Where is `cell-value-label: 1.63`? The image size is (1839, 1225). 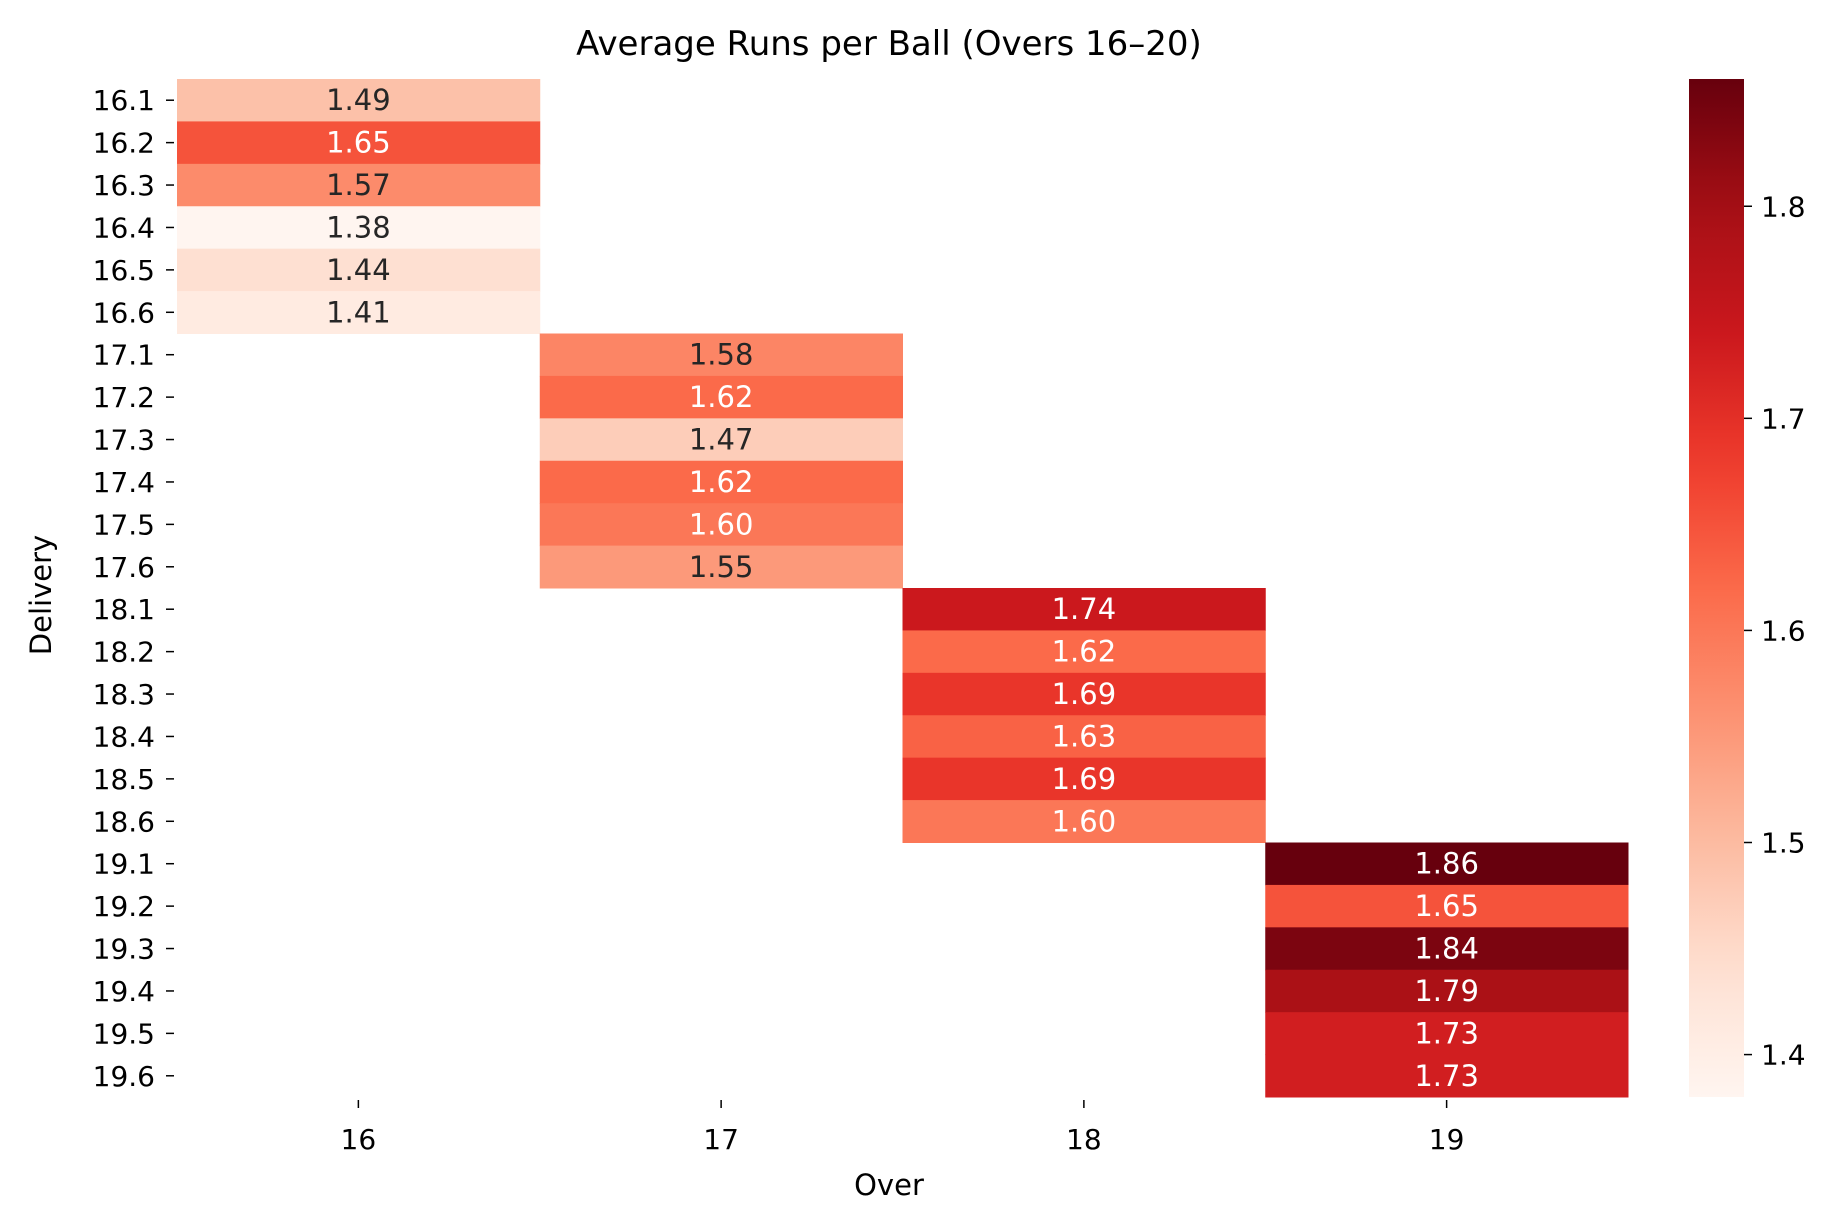
cell-value-label: 1.63 is located at coordinates (1084, 736).